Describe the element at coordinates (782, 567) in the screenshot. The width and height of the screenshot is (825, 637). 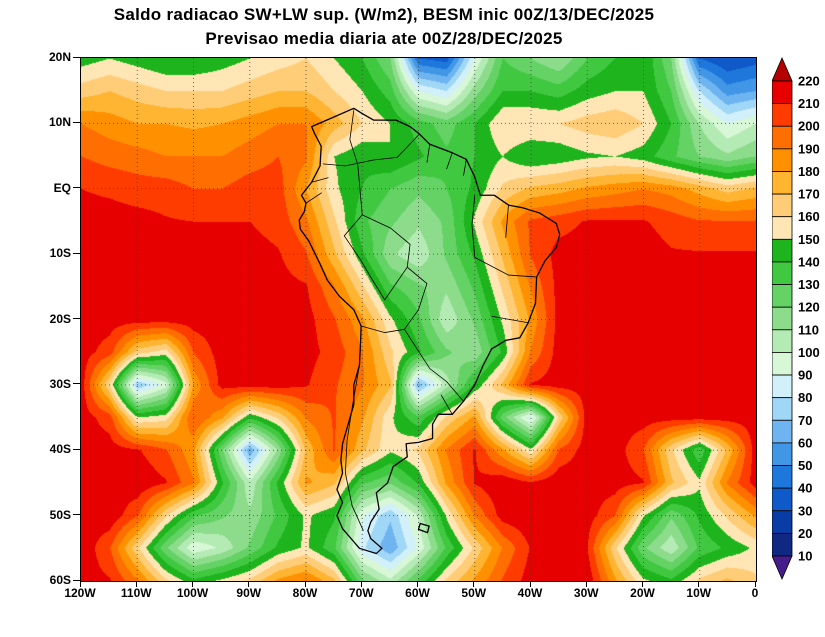
I see `colorbar-bottom-arrow` at that location.